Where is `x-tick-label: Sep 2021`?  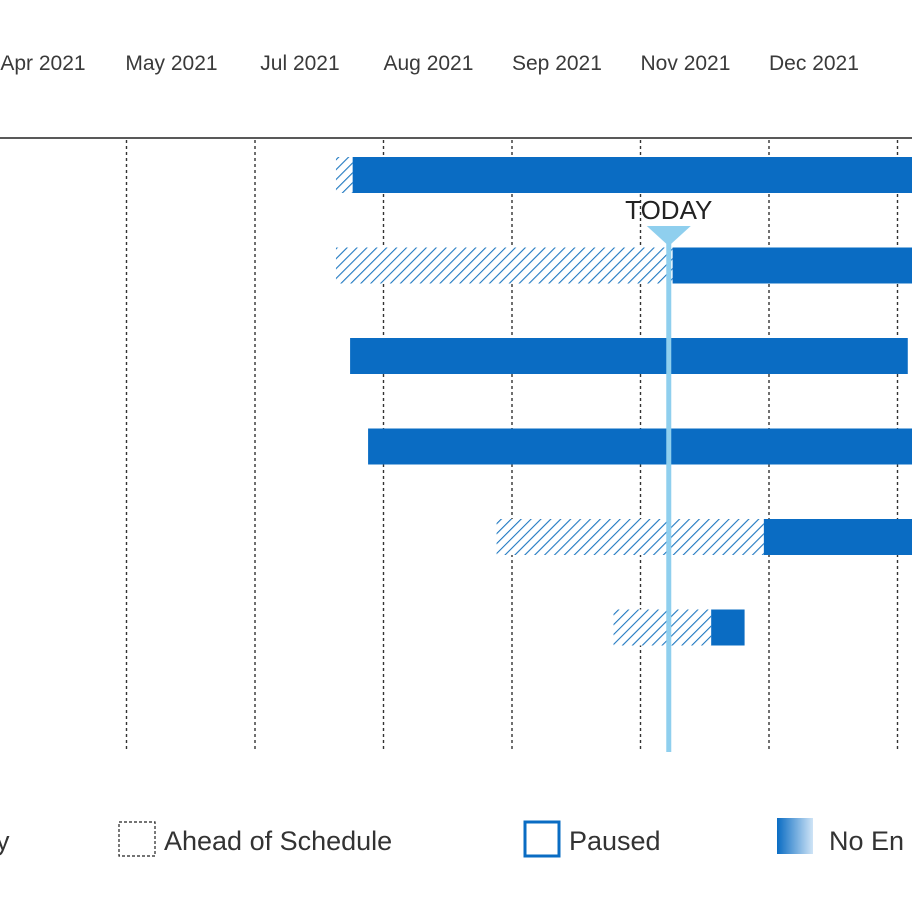 x-tick-label: Sep 2021 is located at coordinates (557, 63).